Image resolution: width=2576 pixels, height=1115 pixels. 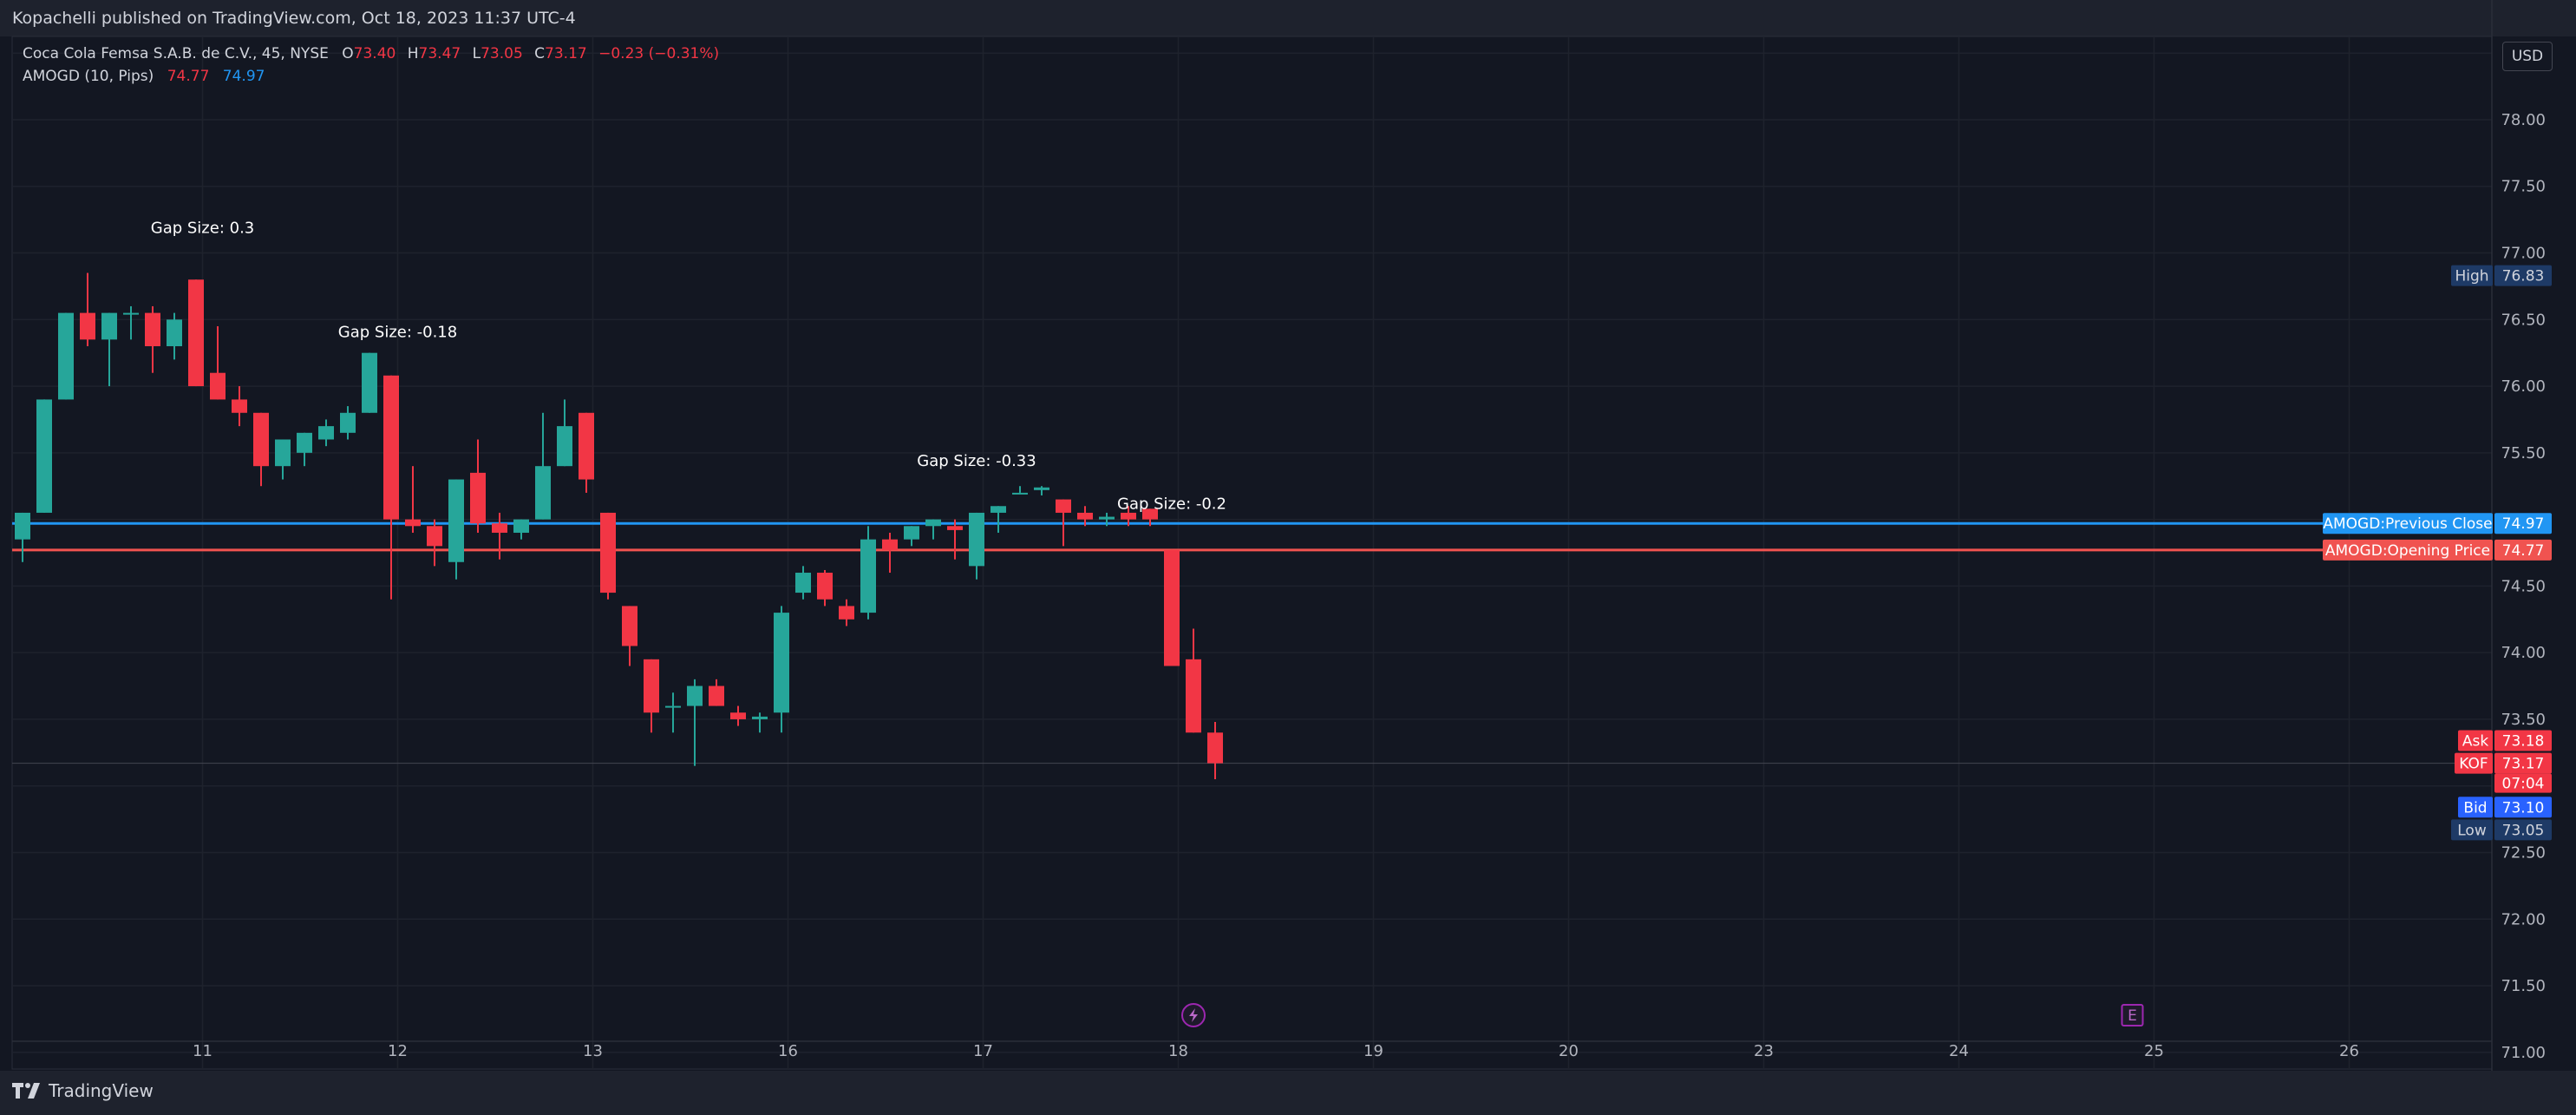 I want to click on opening-price-name-tag-bg, so click(x=2408, y=550).